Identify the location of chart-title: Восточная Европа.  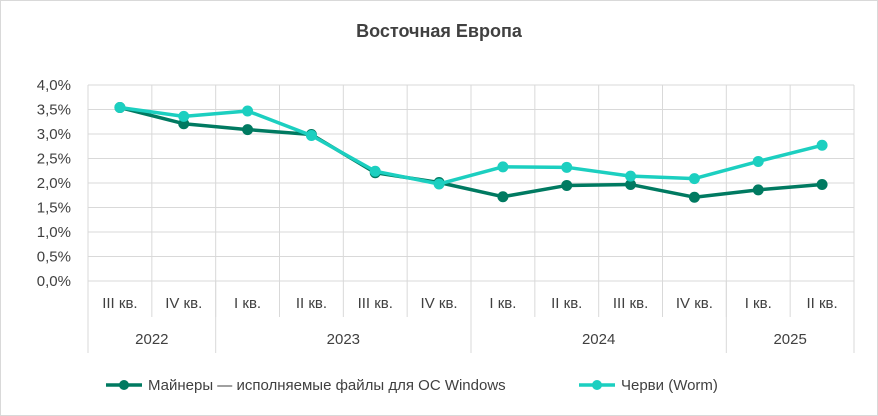
(439, 31).